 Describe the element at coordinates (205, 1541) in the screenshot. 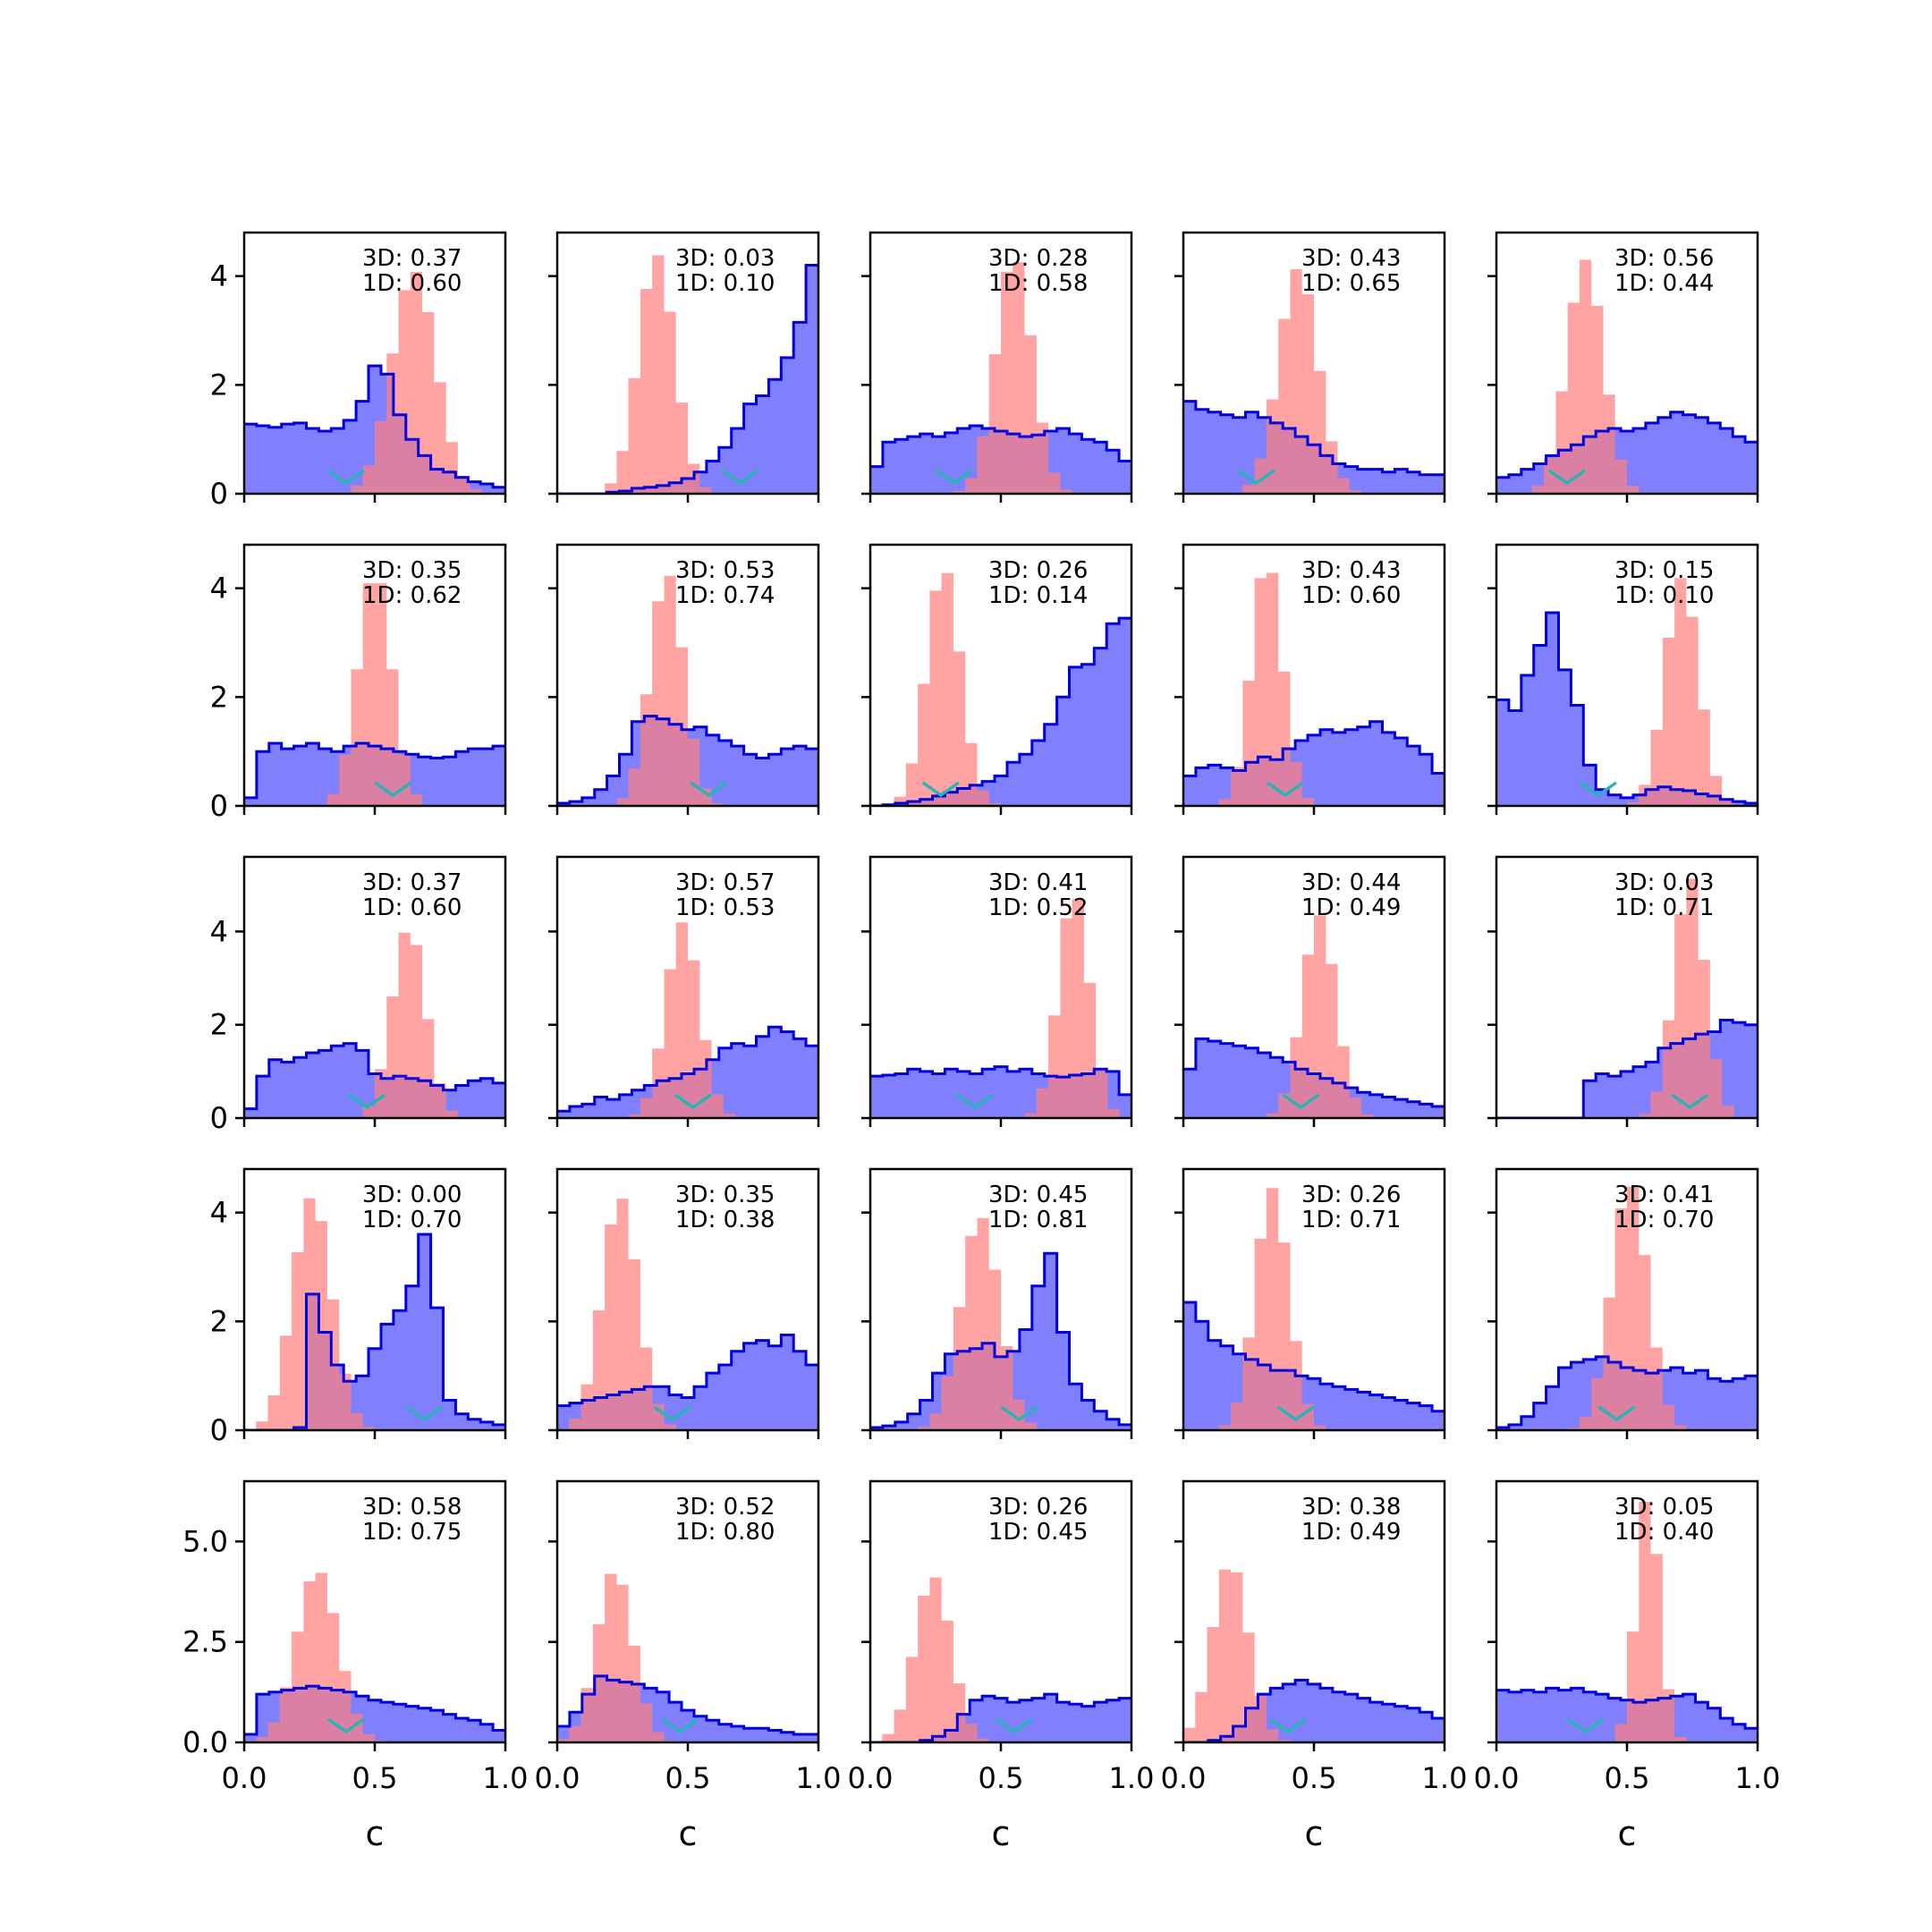

I see `y-tick-label: 5.0` at that location.